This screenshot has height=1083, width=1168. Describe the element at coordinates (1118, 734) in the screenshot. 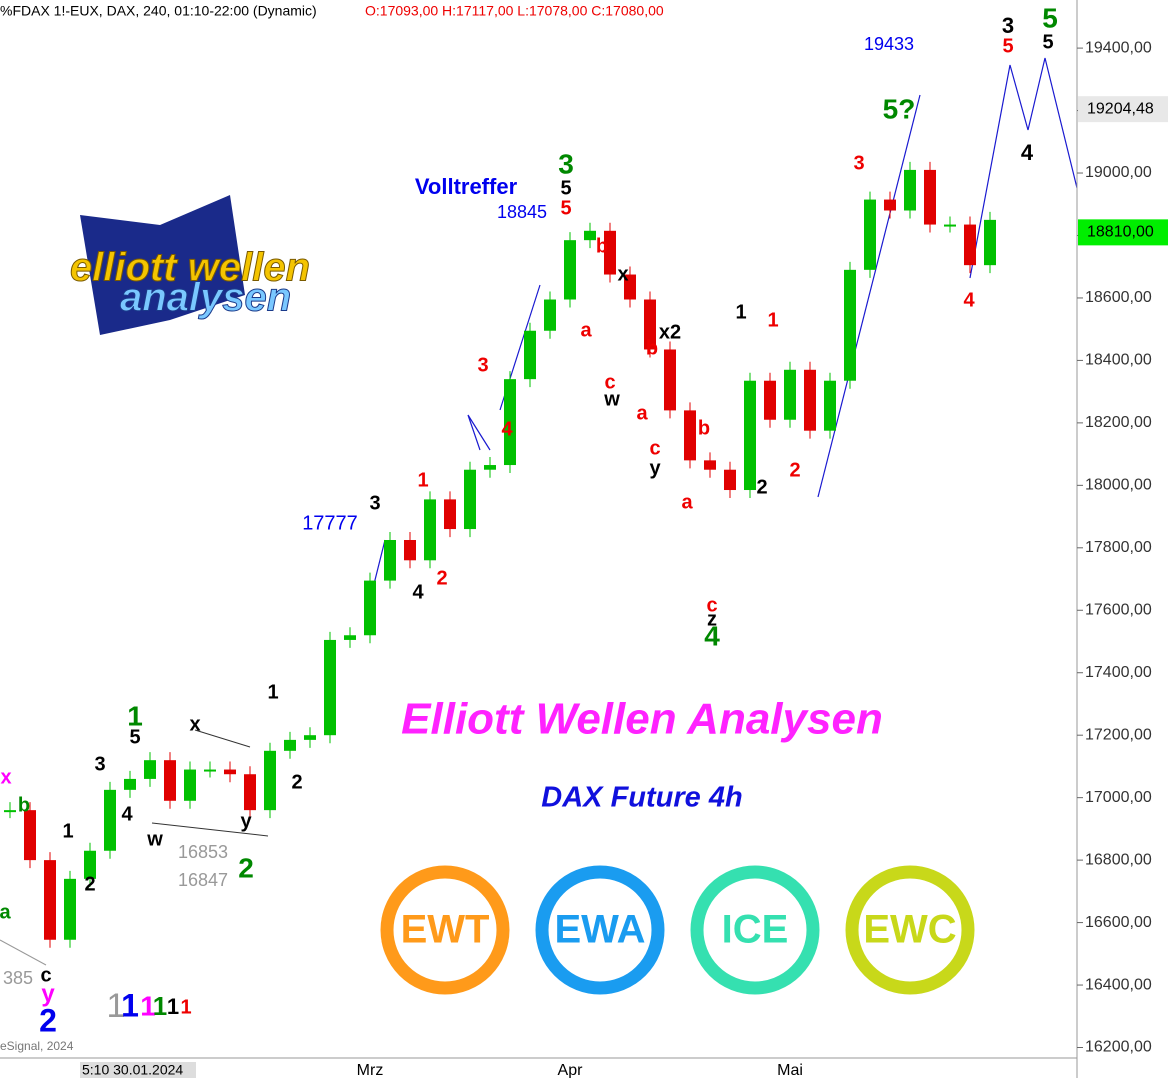

I see `y-tick-label: 17200,00` at that location.